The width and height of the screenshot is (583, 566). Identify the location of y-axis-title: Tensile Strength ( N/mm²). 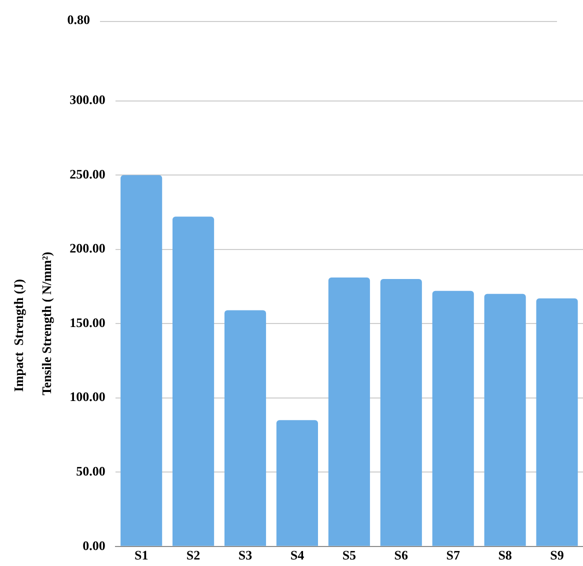
(46, 324).